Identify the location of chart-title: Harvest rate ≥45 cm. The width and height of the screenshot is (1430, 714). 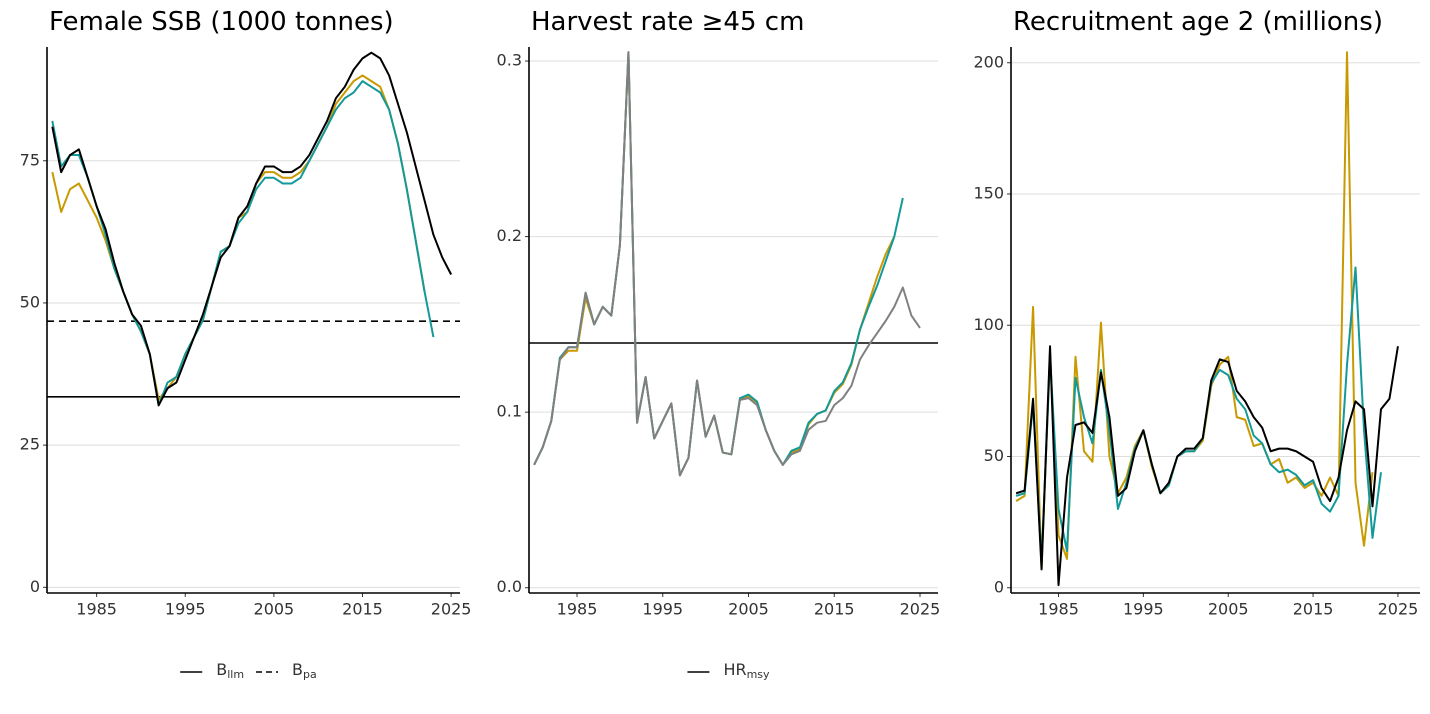
(667, 22).